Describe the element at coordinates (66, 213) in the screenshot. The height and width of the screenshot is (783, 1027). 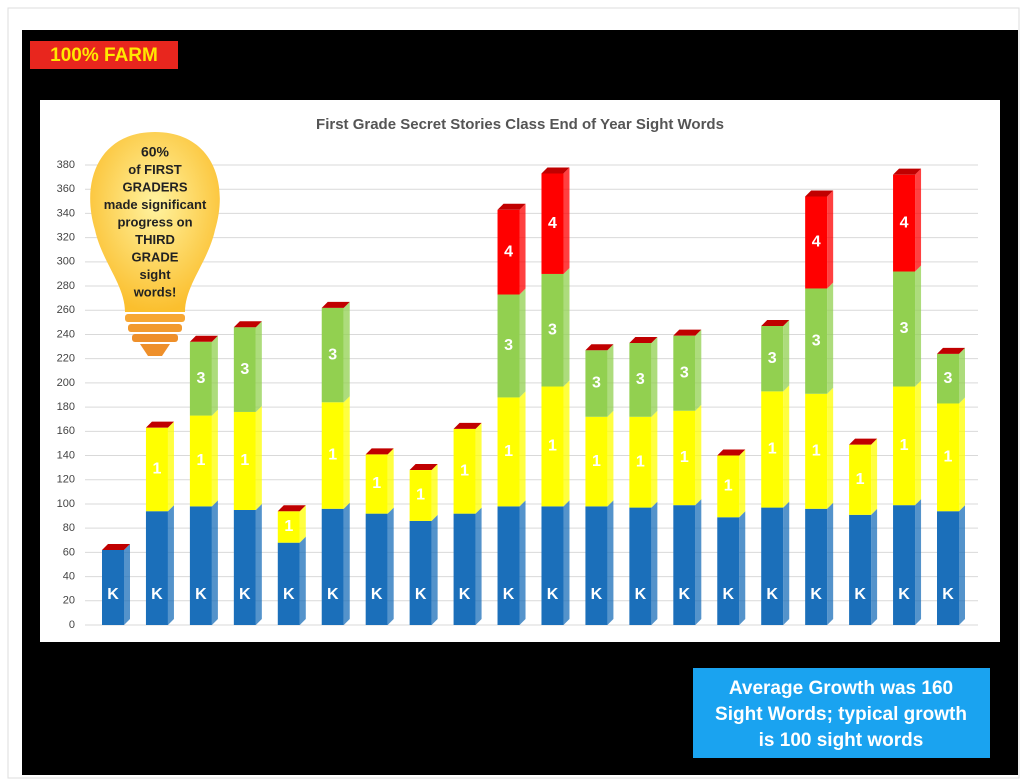
I see `y-tick-label: 340` at that location.